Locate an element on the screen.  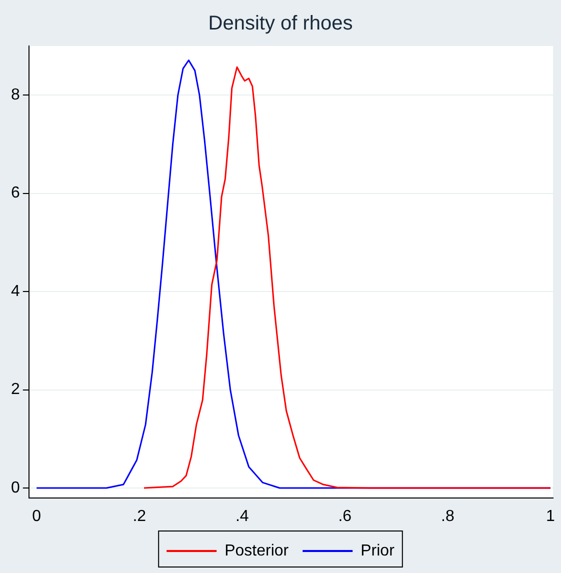
x-tick-label: 0 is located at coordinates (37, 516).